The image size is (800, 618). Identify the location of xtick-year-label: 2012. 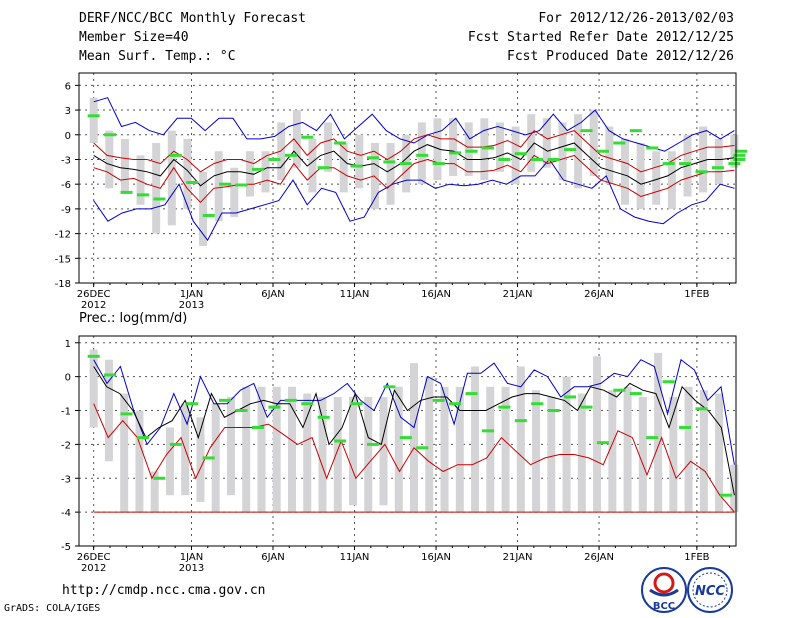
(93, 568).